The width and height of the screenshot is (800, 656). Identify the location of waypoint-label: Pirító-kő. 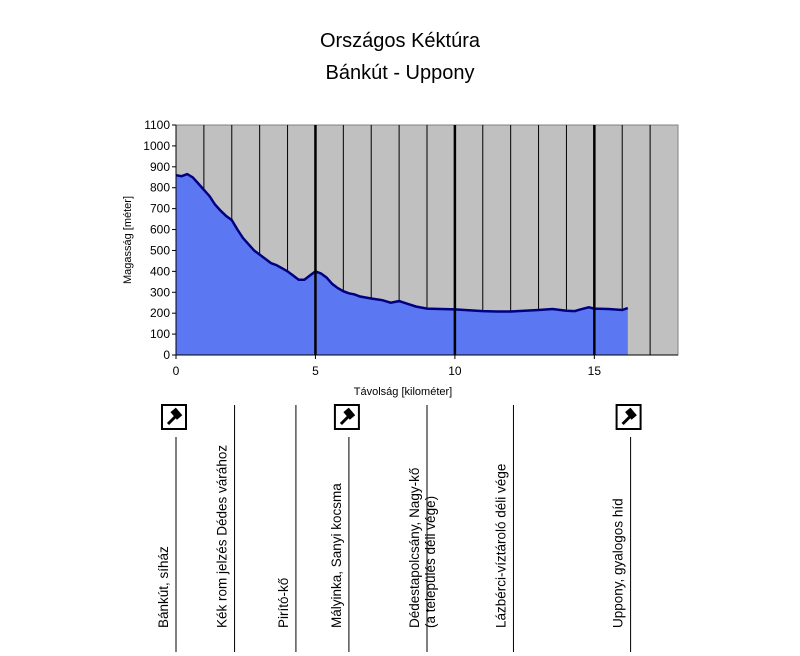
(283, 603).